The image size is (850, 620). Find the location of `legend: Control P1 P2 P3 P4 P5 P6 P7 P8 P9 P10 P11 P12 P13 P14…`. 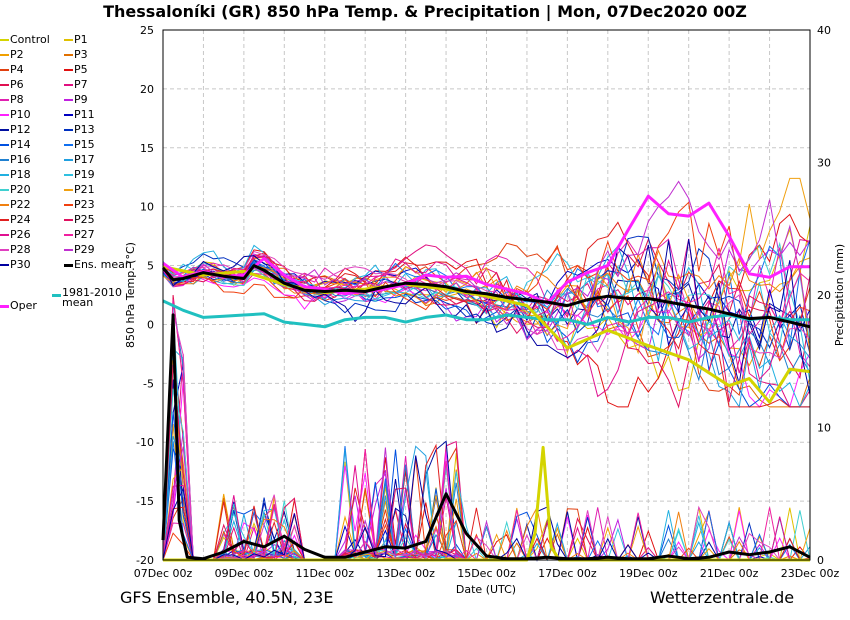

legend: Control P1 P2 P3 P4 P5 P6 P7 P8 P9 P10 P11 P12 P13 P14… is located at coordinates (70, 178).